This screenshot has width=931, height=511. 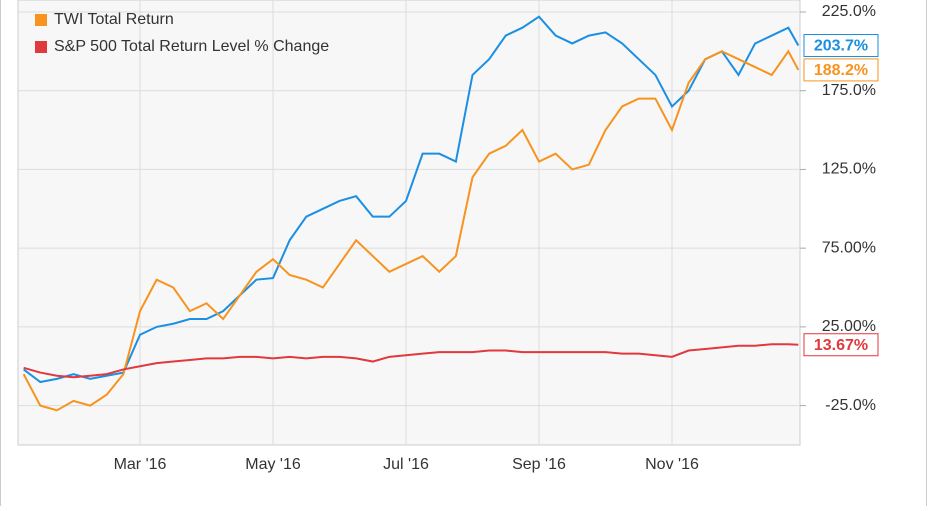 What do you see at coordinates (849, 90) in the screenshot?
I see `y-tick-label: 175.0%` at bounding box center [849, 90].